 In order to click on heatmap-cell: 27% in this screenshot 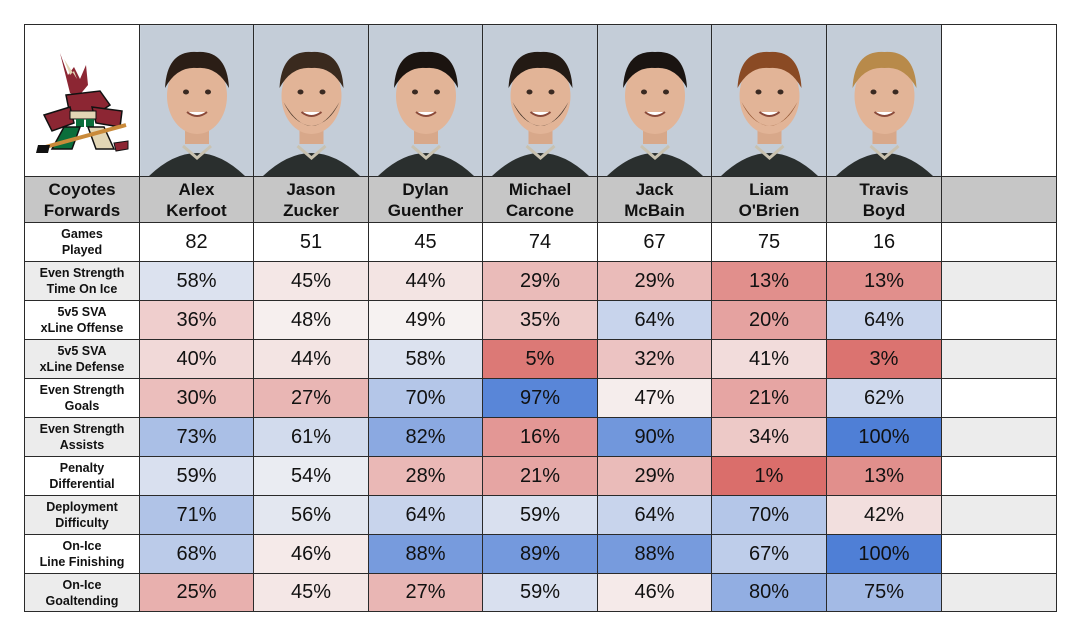, I will do `click(311, 398)`.